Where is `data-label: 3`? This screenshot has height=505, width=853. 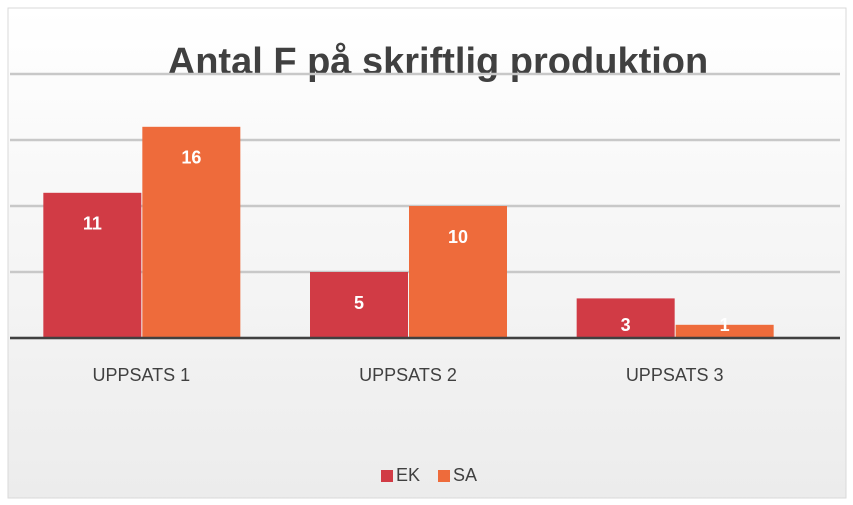
data-label: 3 is located at coordinates (626, 325).